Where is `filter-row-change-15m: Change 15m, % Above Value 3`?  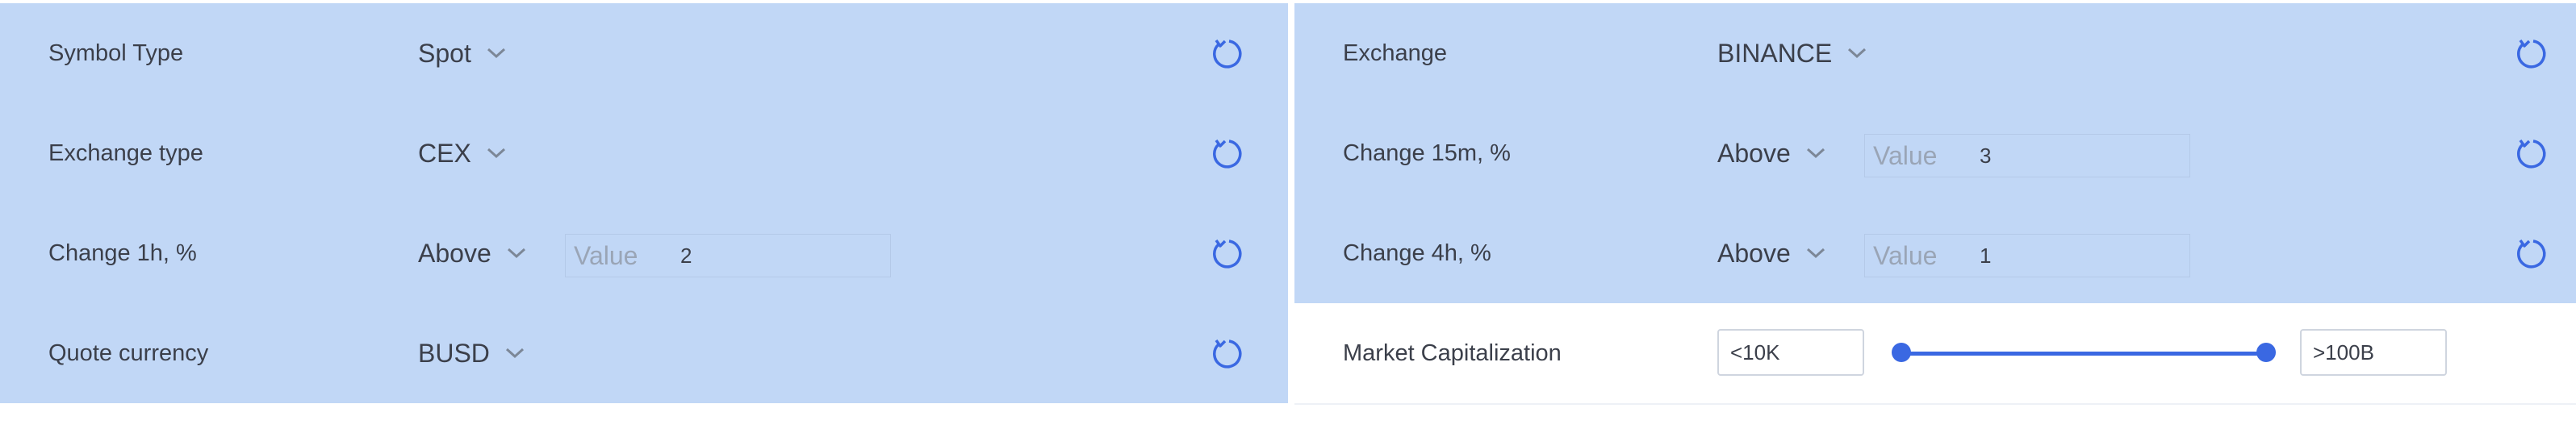
filter-row-change-15m: Change 15m, % Above Value 3 is located at coordinates (1935, 153).